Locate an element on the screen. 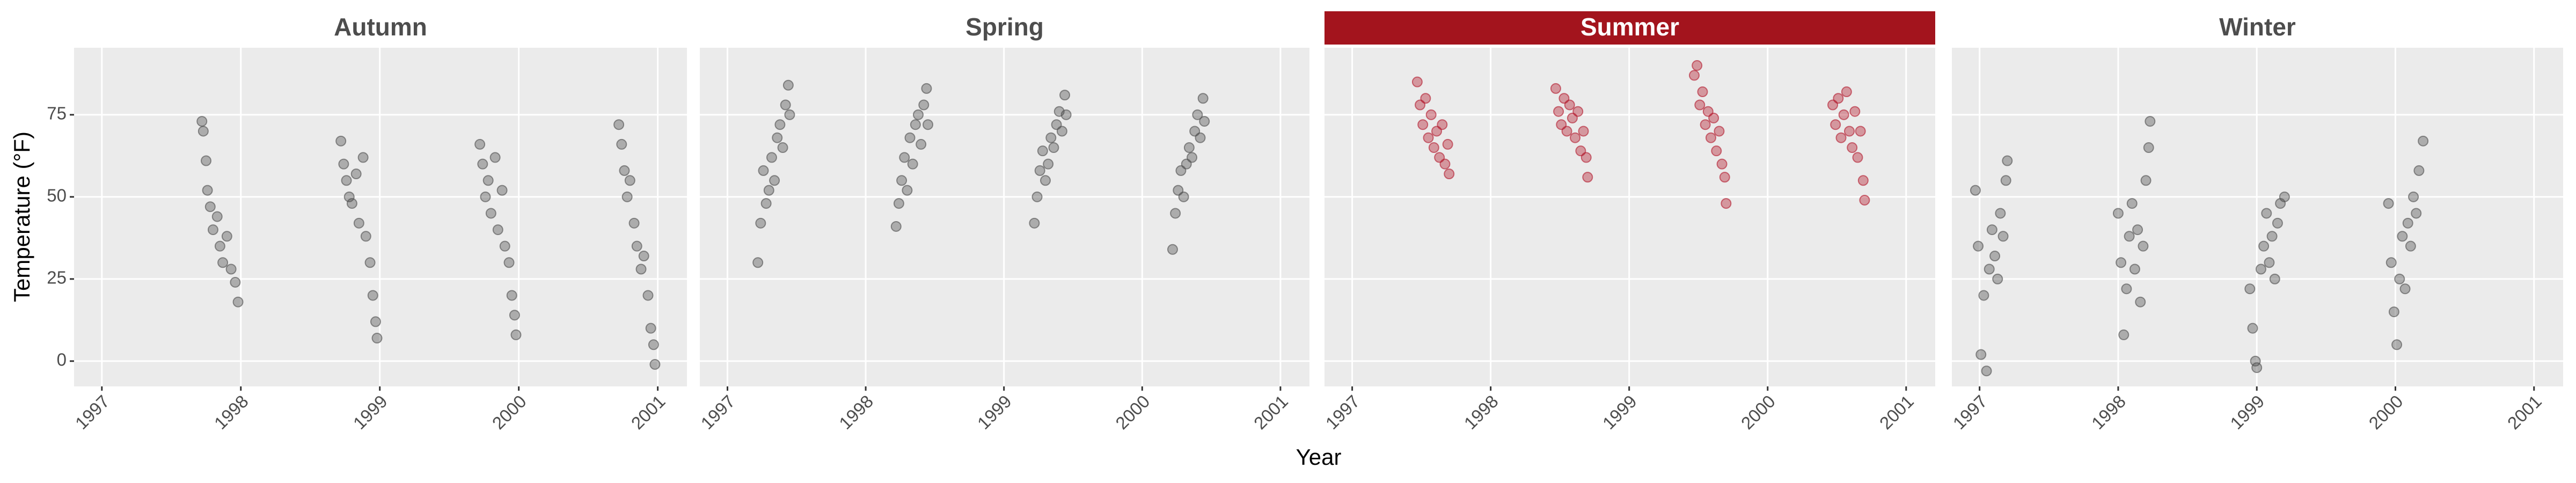 The image size is (2576, 483). y-tick-label: 50 is located at coordinates (57, 196).